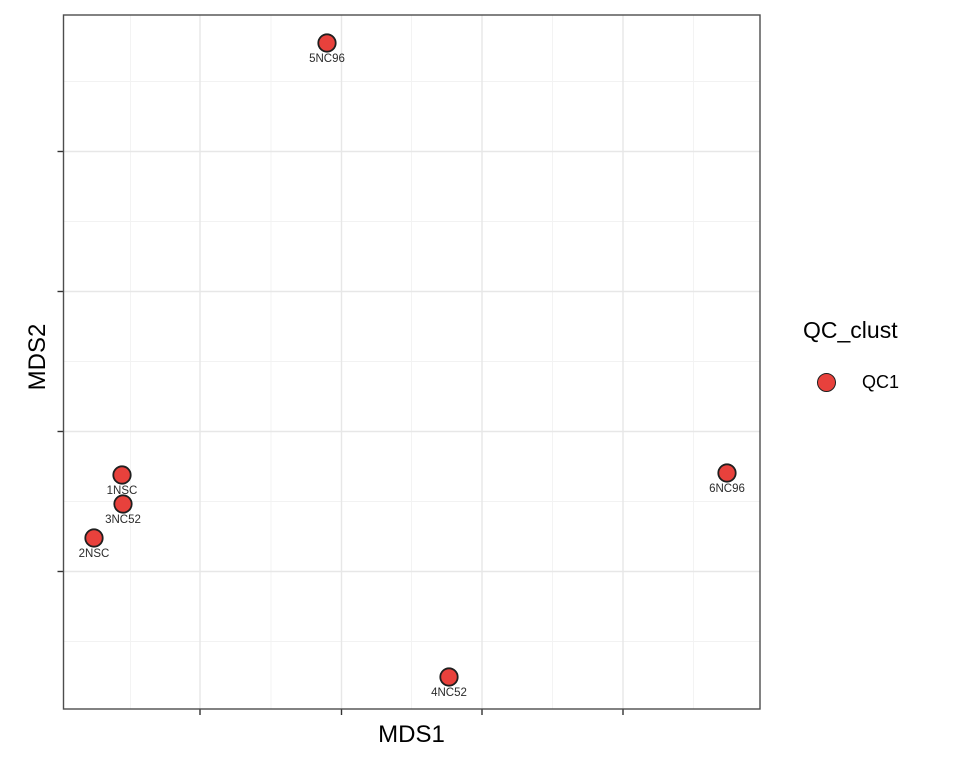  I want to click on legend-title: QC_clust, so click(850, 330).